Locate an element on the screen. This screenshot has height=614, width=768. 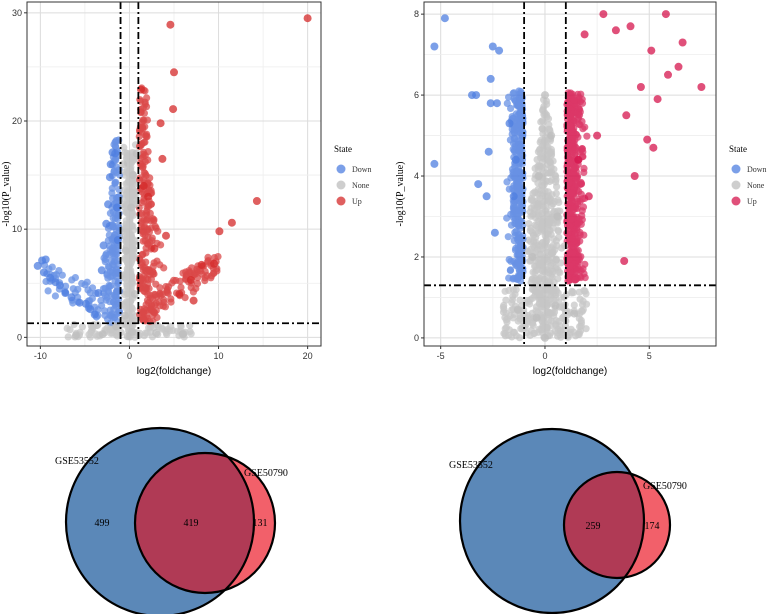
legend-key-up is located at coordinates (736, 201).